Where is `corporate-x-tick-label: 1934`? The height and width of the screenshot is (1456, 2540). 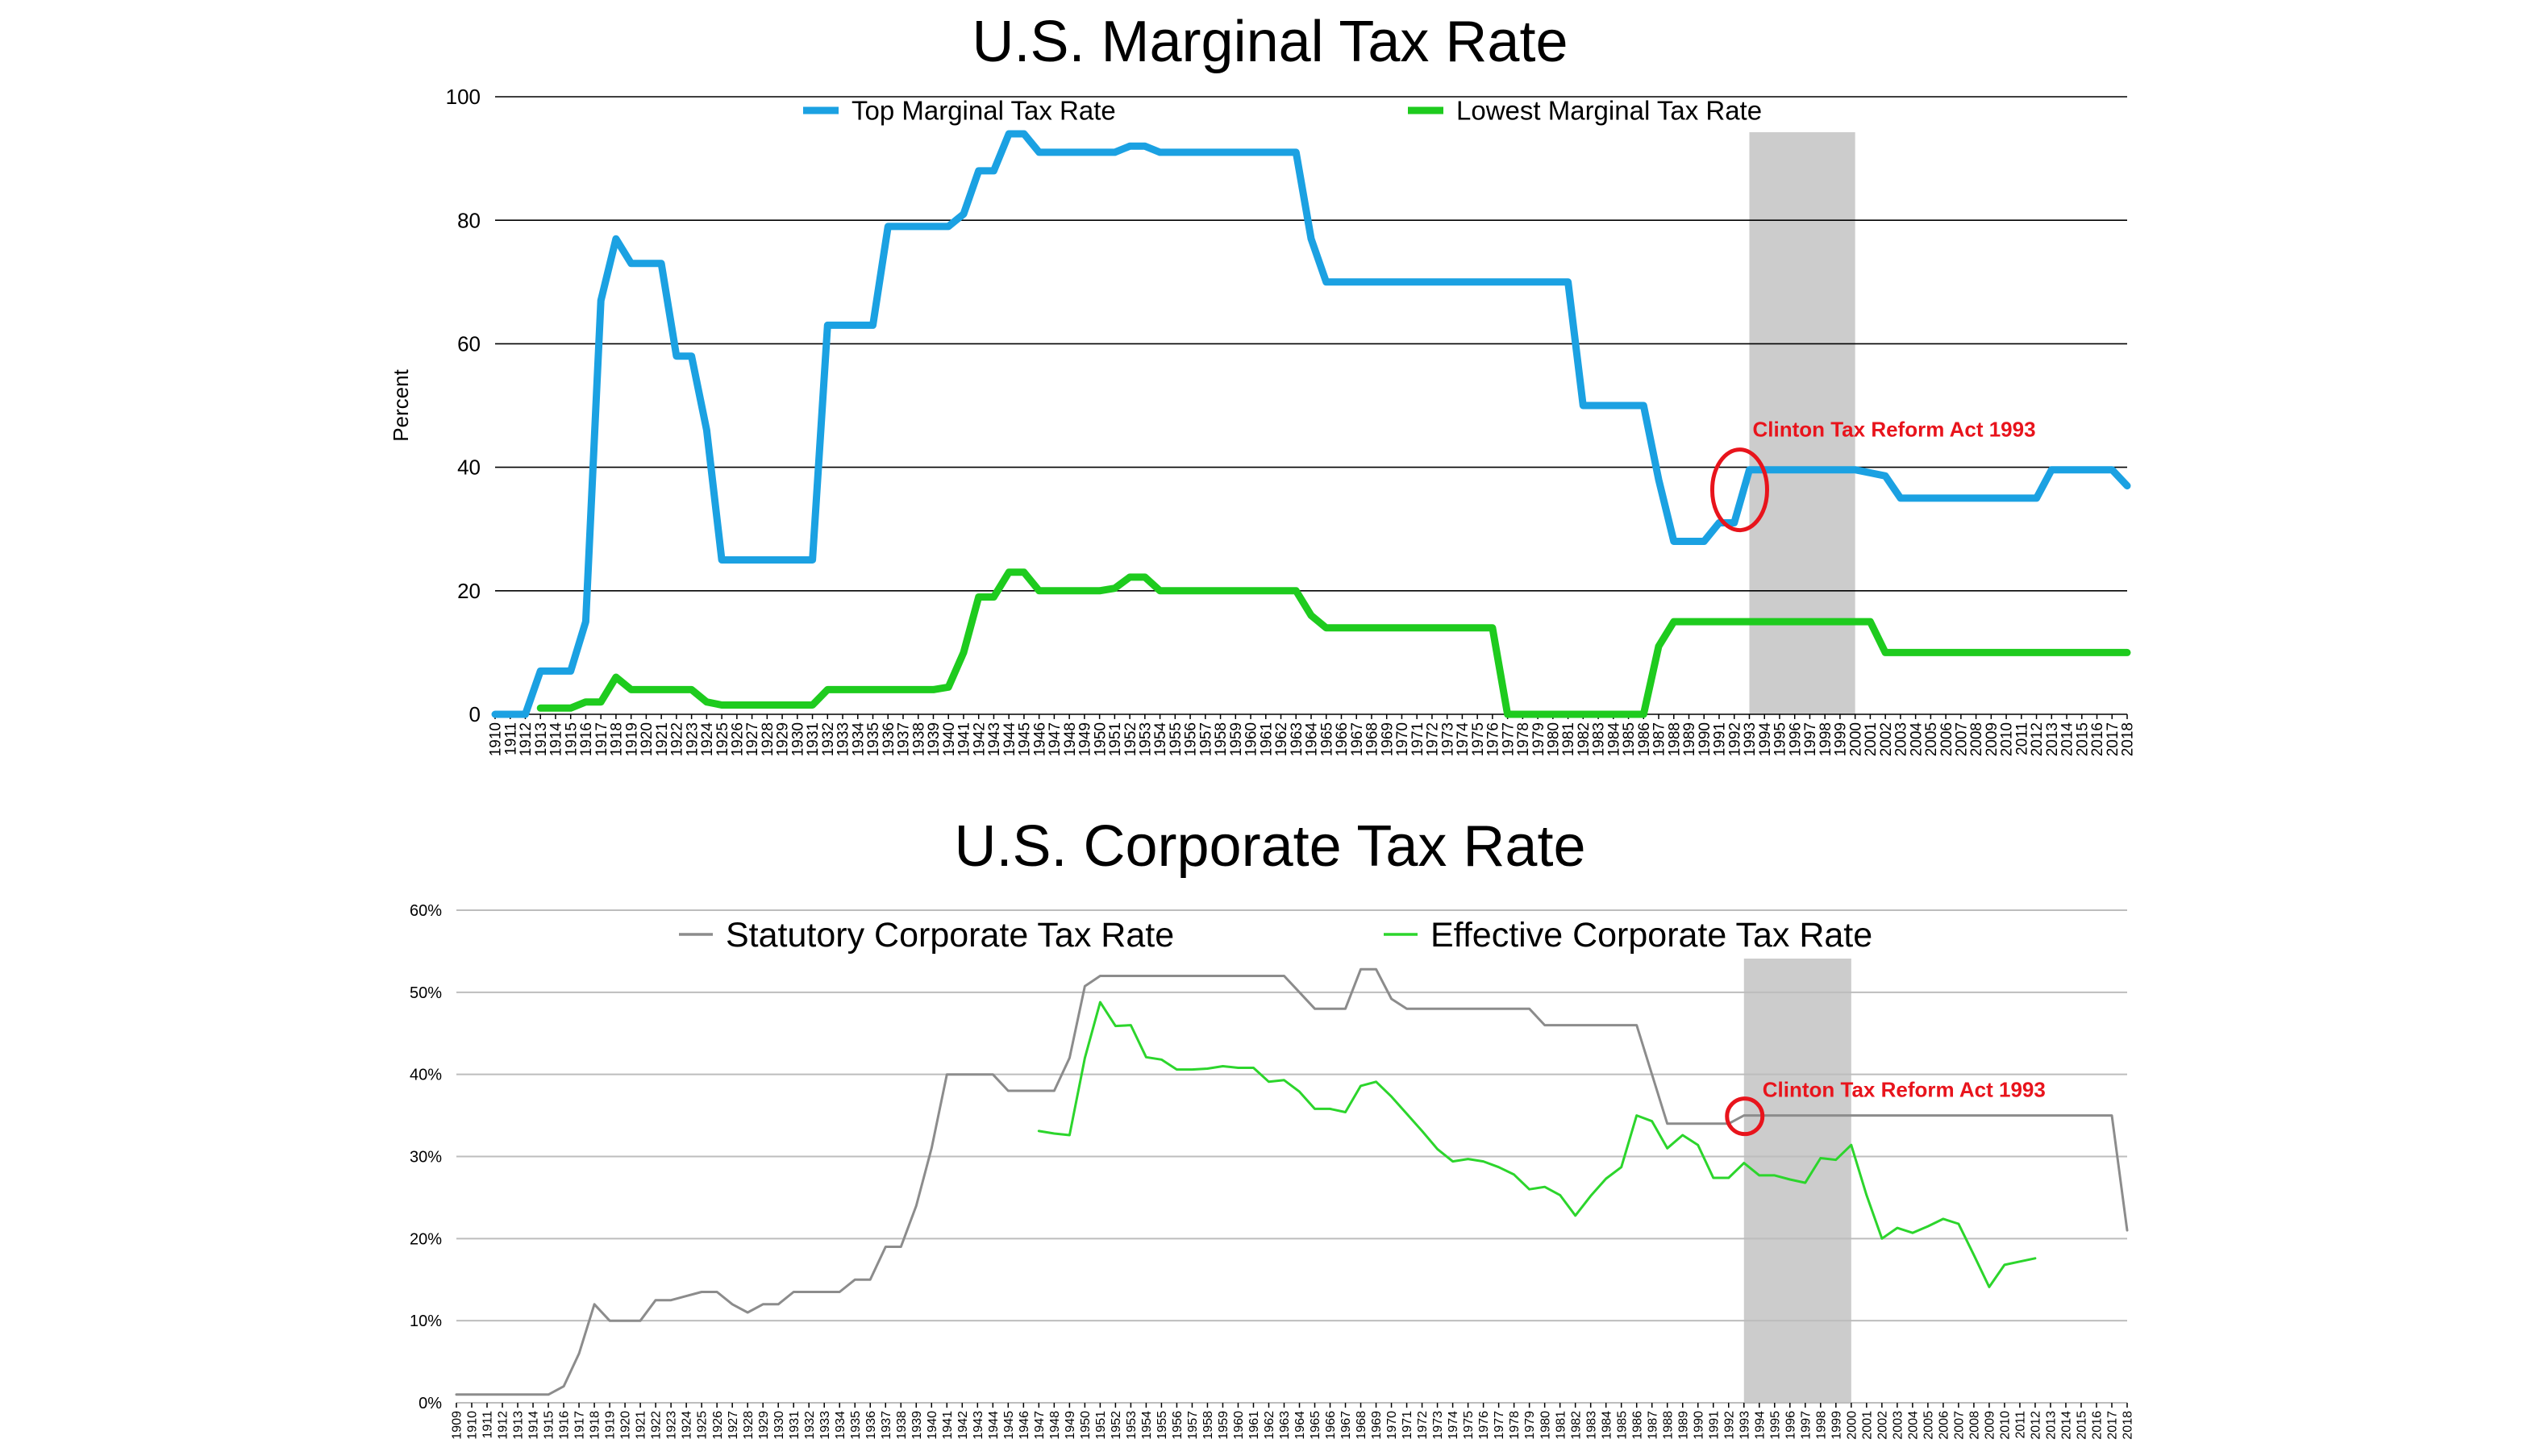
corporate-x-tick-label: 1934 is located at coordinates (840, 1425).